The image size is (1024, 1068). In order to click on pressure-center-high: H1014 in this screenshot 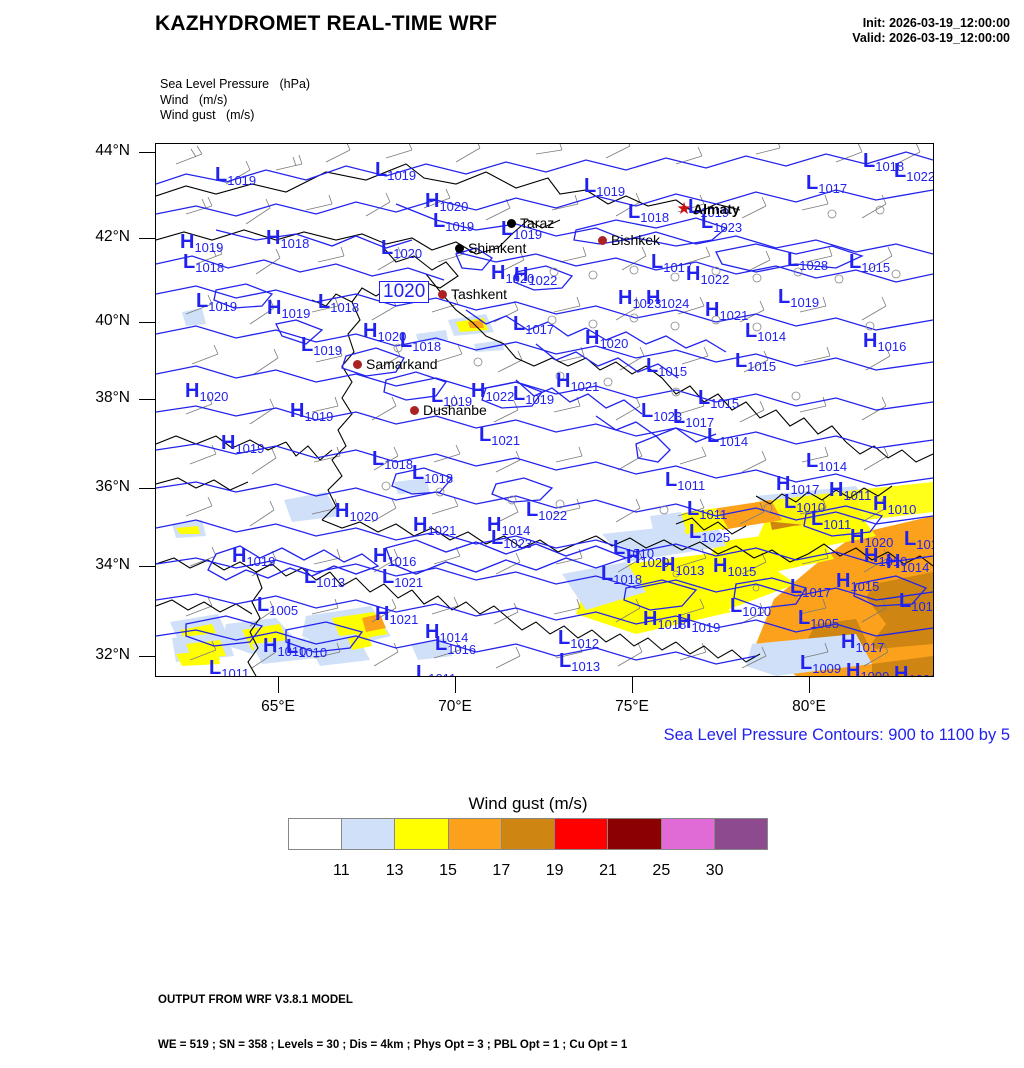, I will do `click(907, 562)`.